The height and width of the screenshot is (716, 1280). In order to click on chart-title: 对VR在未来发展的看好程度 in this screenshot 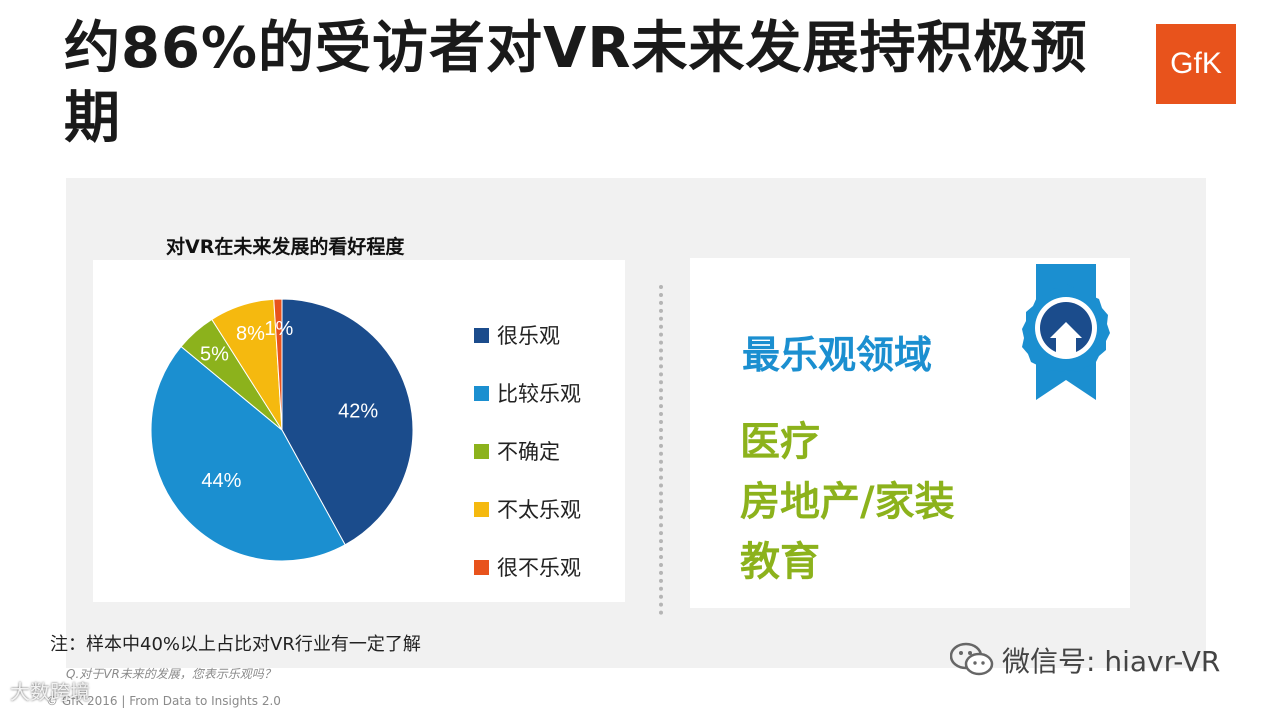, I will do `click(285, 247)`.